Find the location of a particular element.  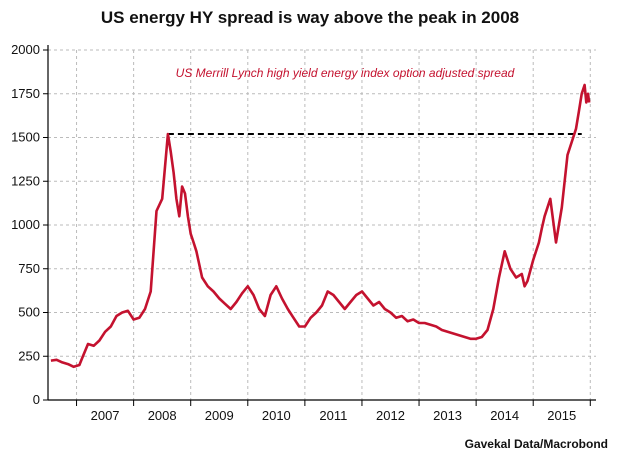

y-tick-label: 250 is located at coordinates (29, 355).